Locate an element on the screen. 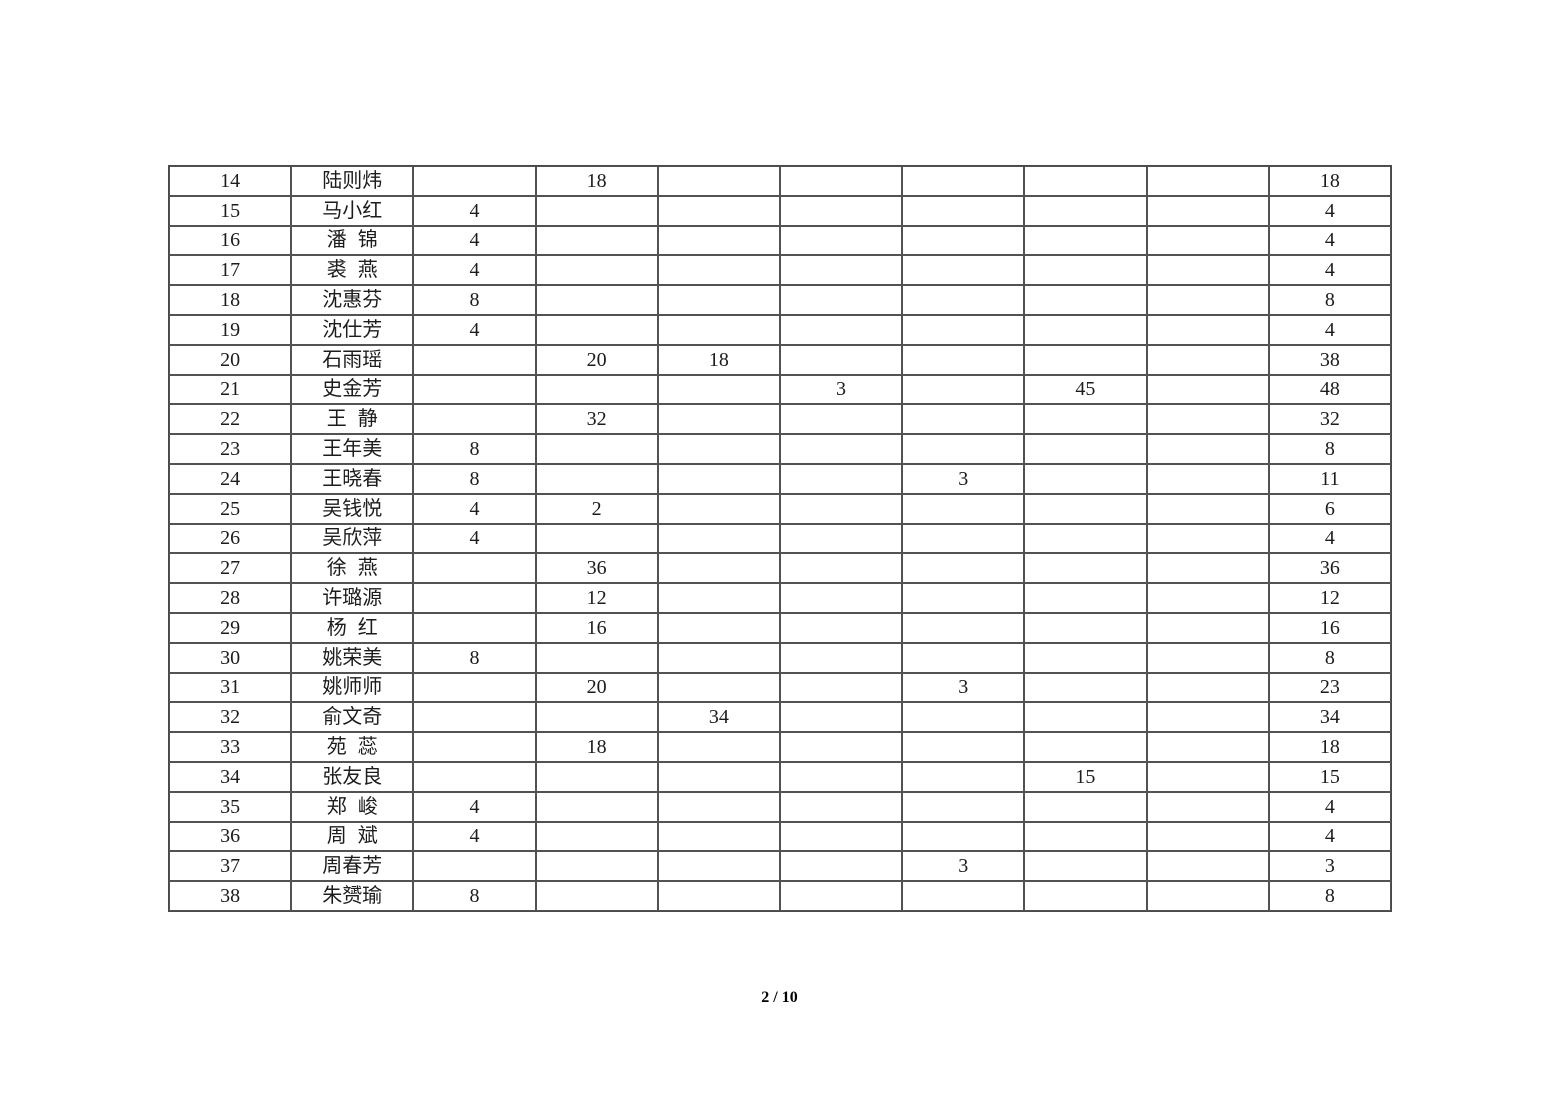  row-number-cell: 23 is located at coordinates (230, 449).